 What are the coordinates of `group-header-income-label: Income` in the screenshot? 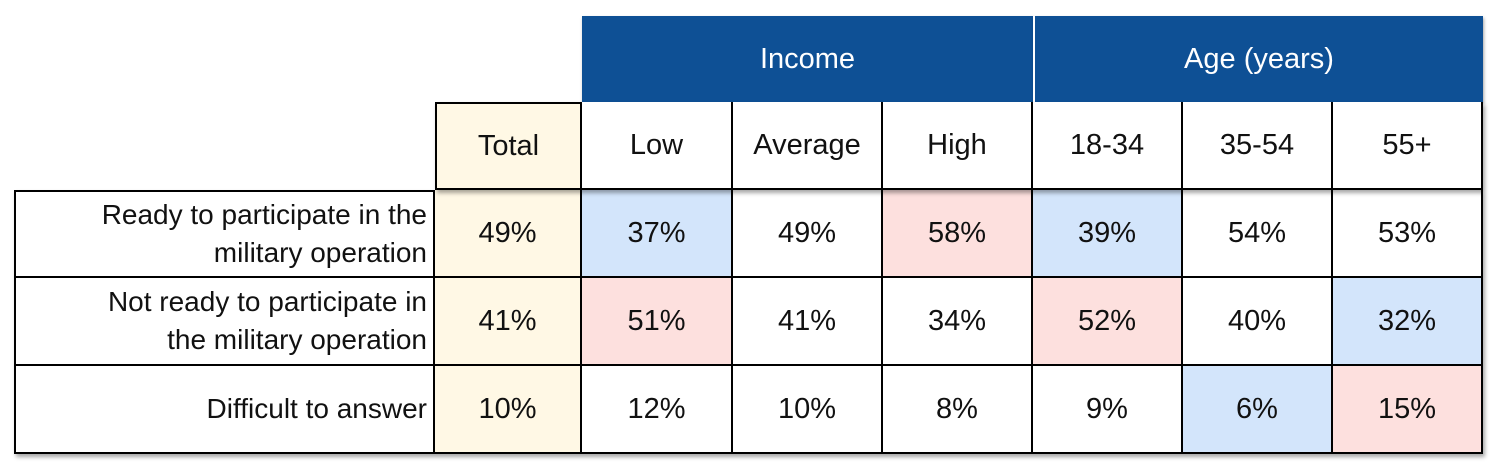 It's located at (807, 58).